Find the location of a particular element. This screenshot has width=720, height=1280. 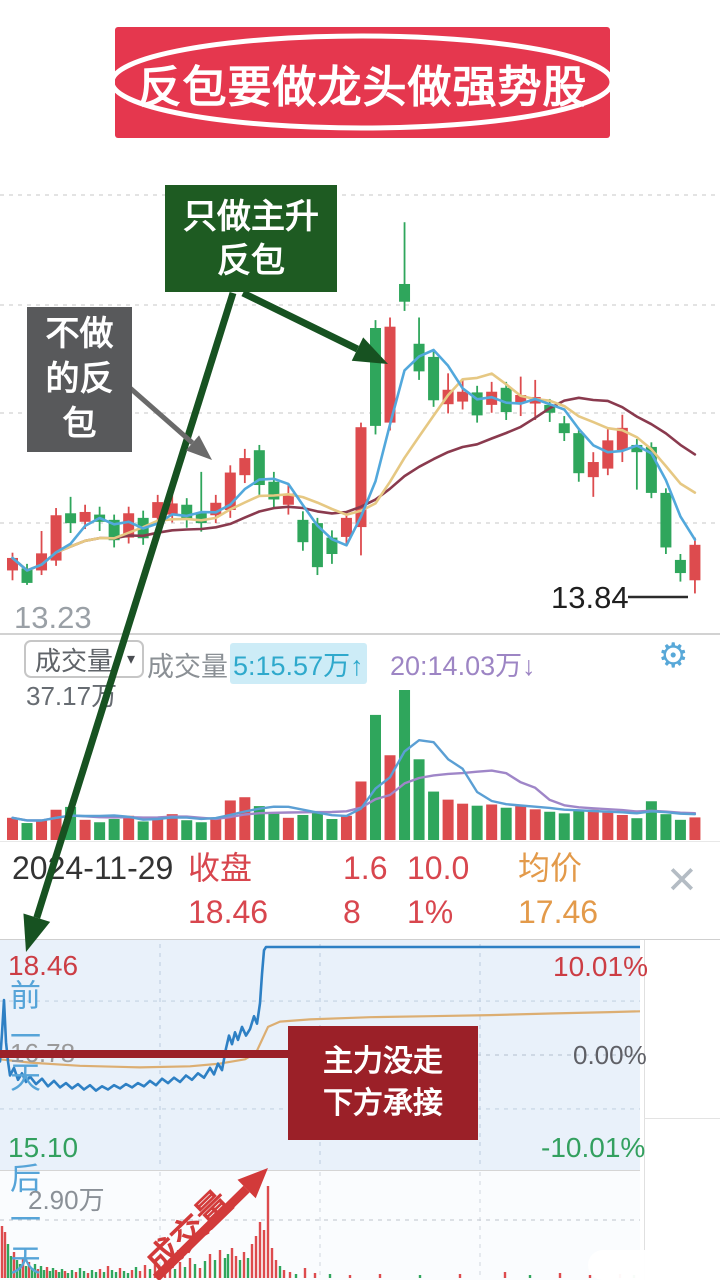

day-nav-sidebar is located at coordinates (682, 1110).